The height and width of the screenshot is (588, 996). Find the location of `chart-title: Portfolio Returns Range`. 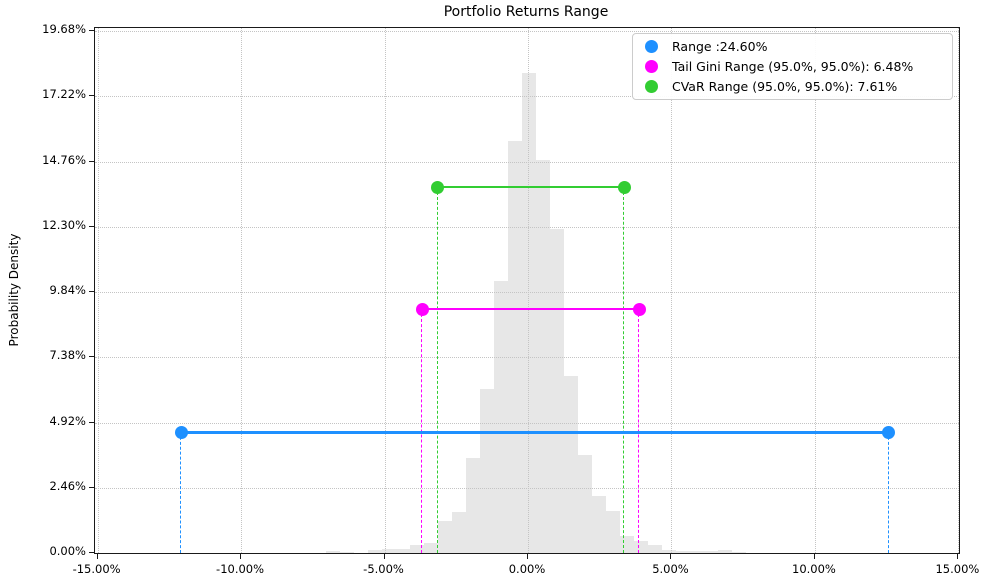

chart-title: Portfolio Returns Range is located at coordinates (526, 12).